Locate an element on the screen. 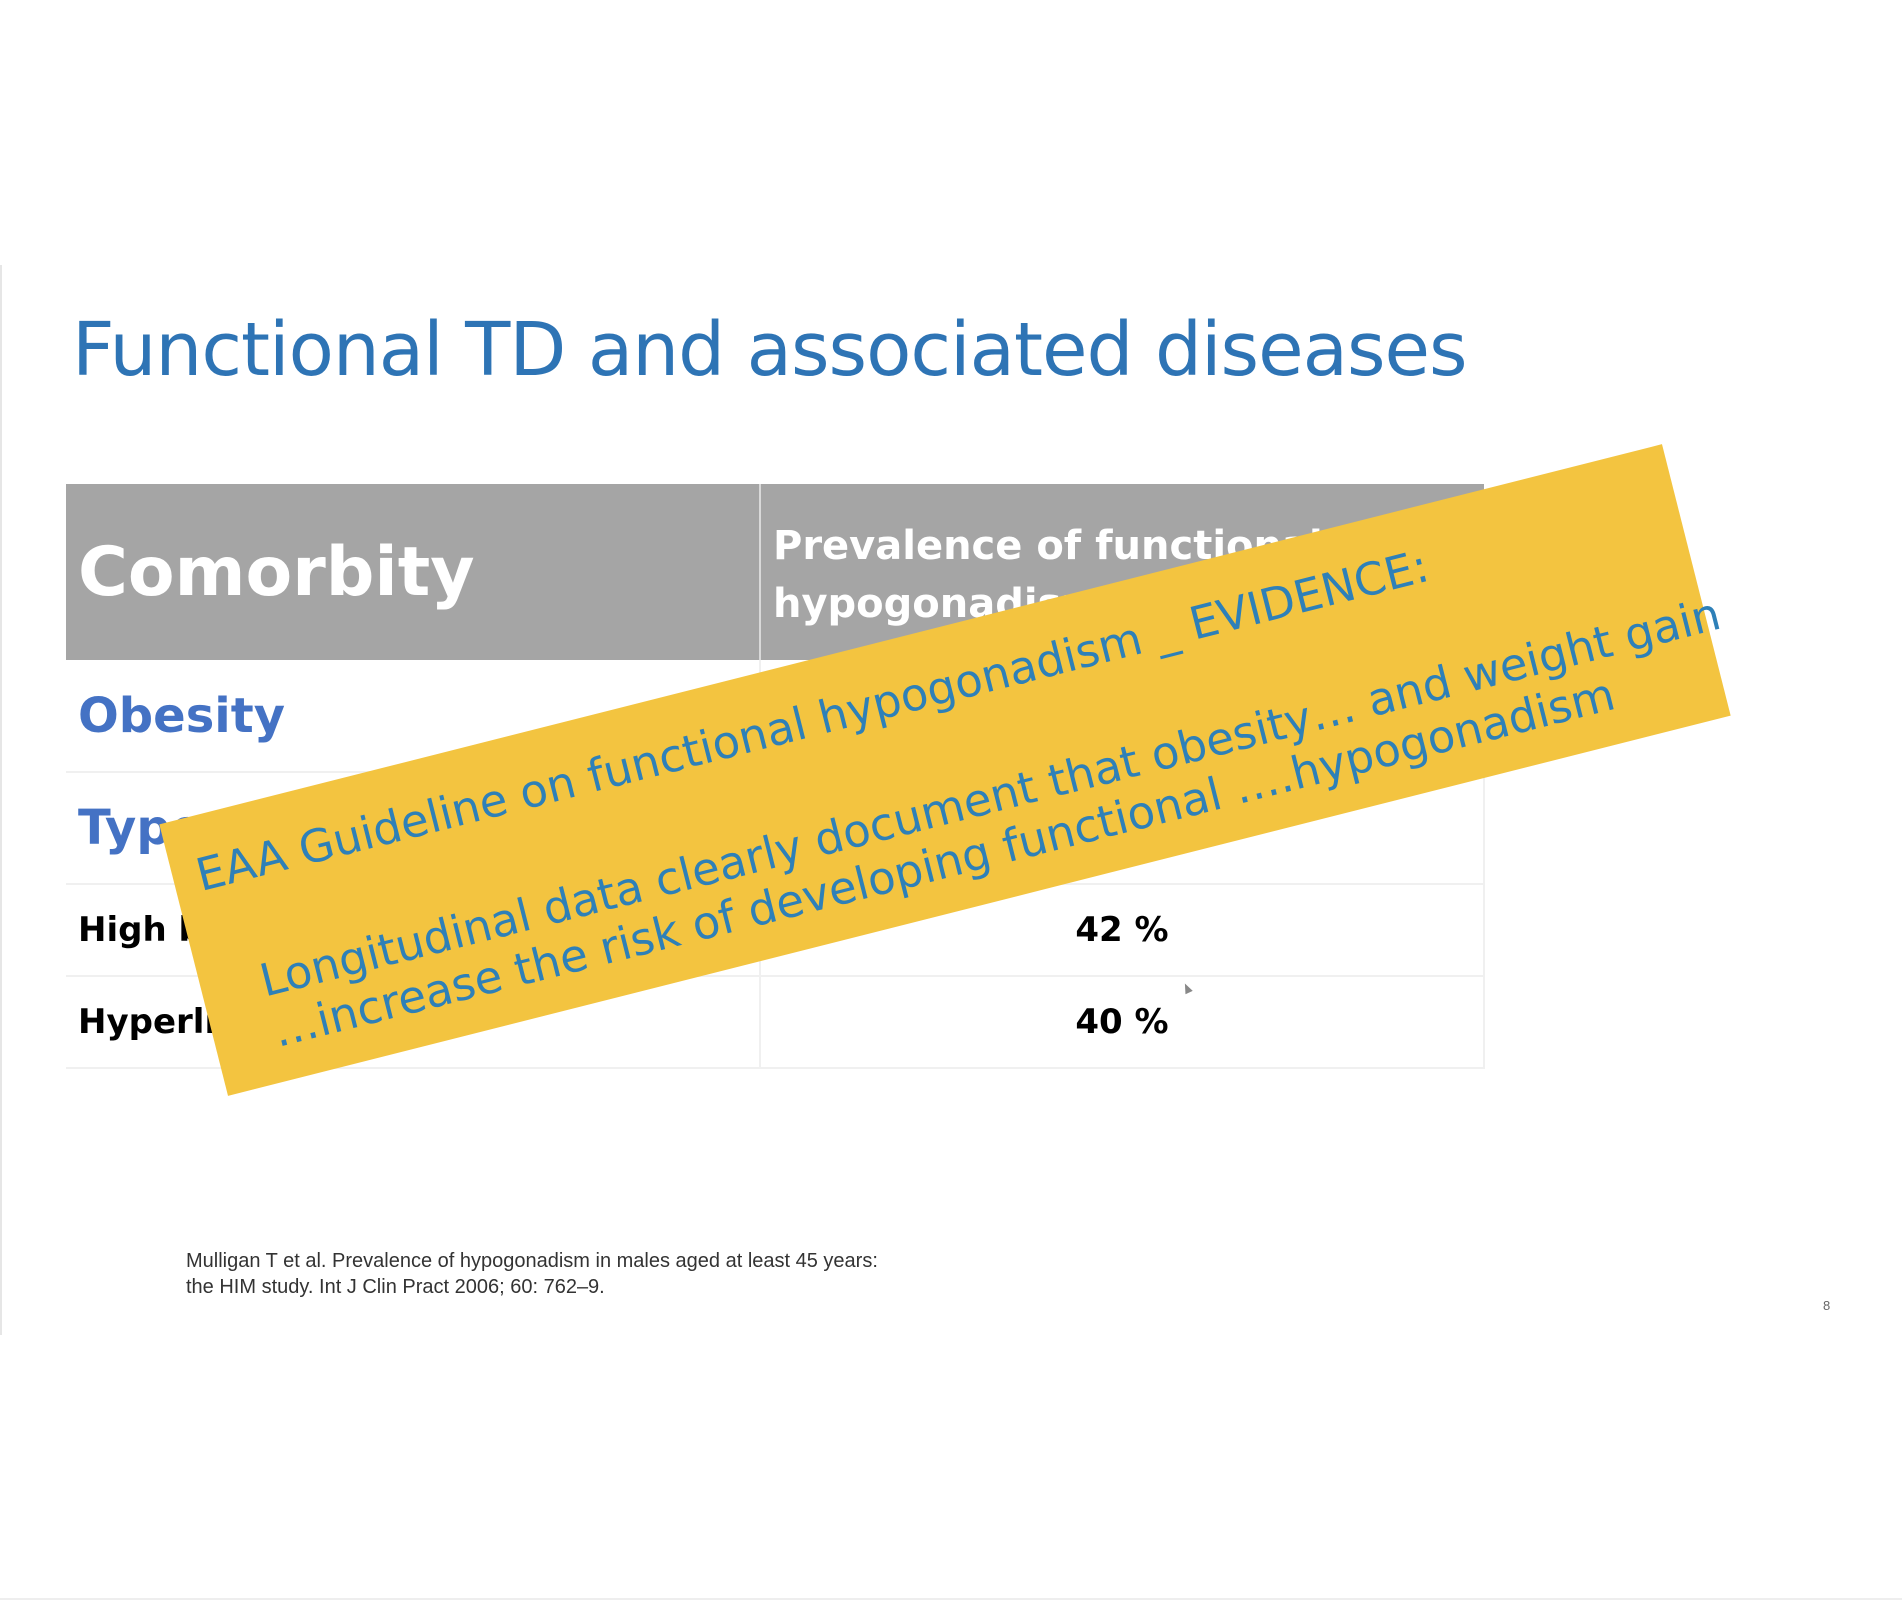 This screenshot has width=1902, height=1602. page-number: 8 is located at coordinates (1827, 1305).